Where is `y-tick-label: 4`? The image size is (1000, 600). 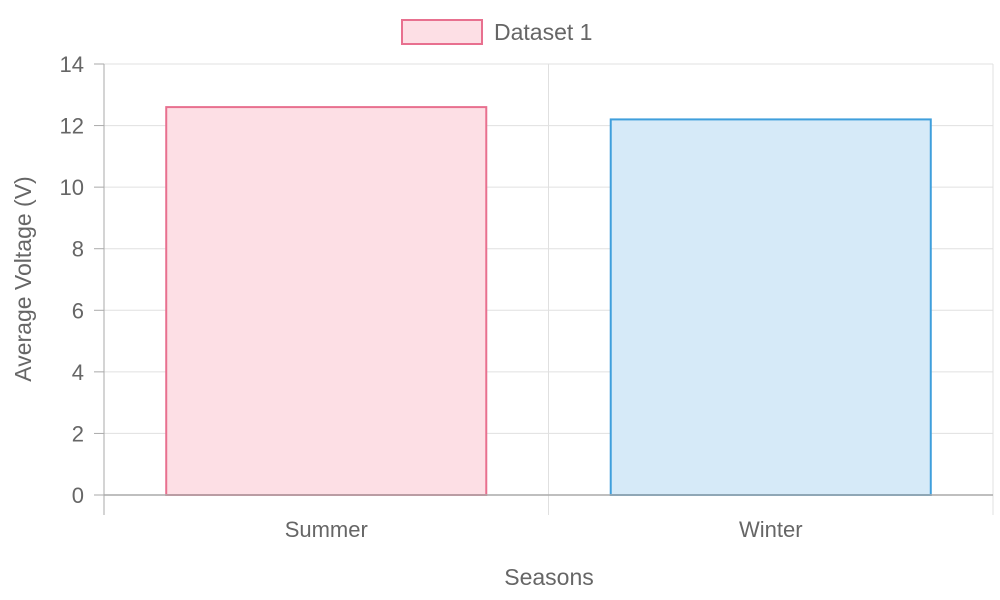
y-tick-label: 4 is located at coordinates (78, 372).